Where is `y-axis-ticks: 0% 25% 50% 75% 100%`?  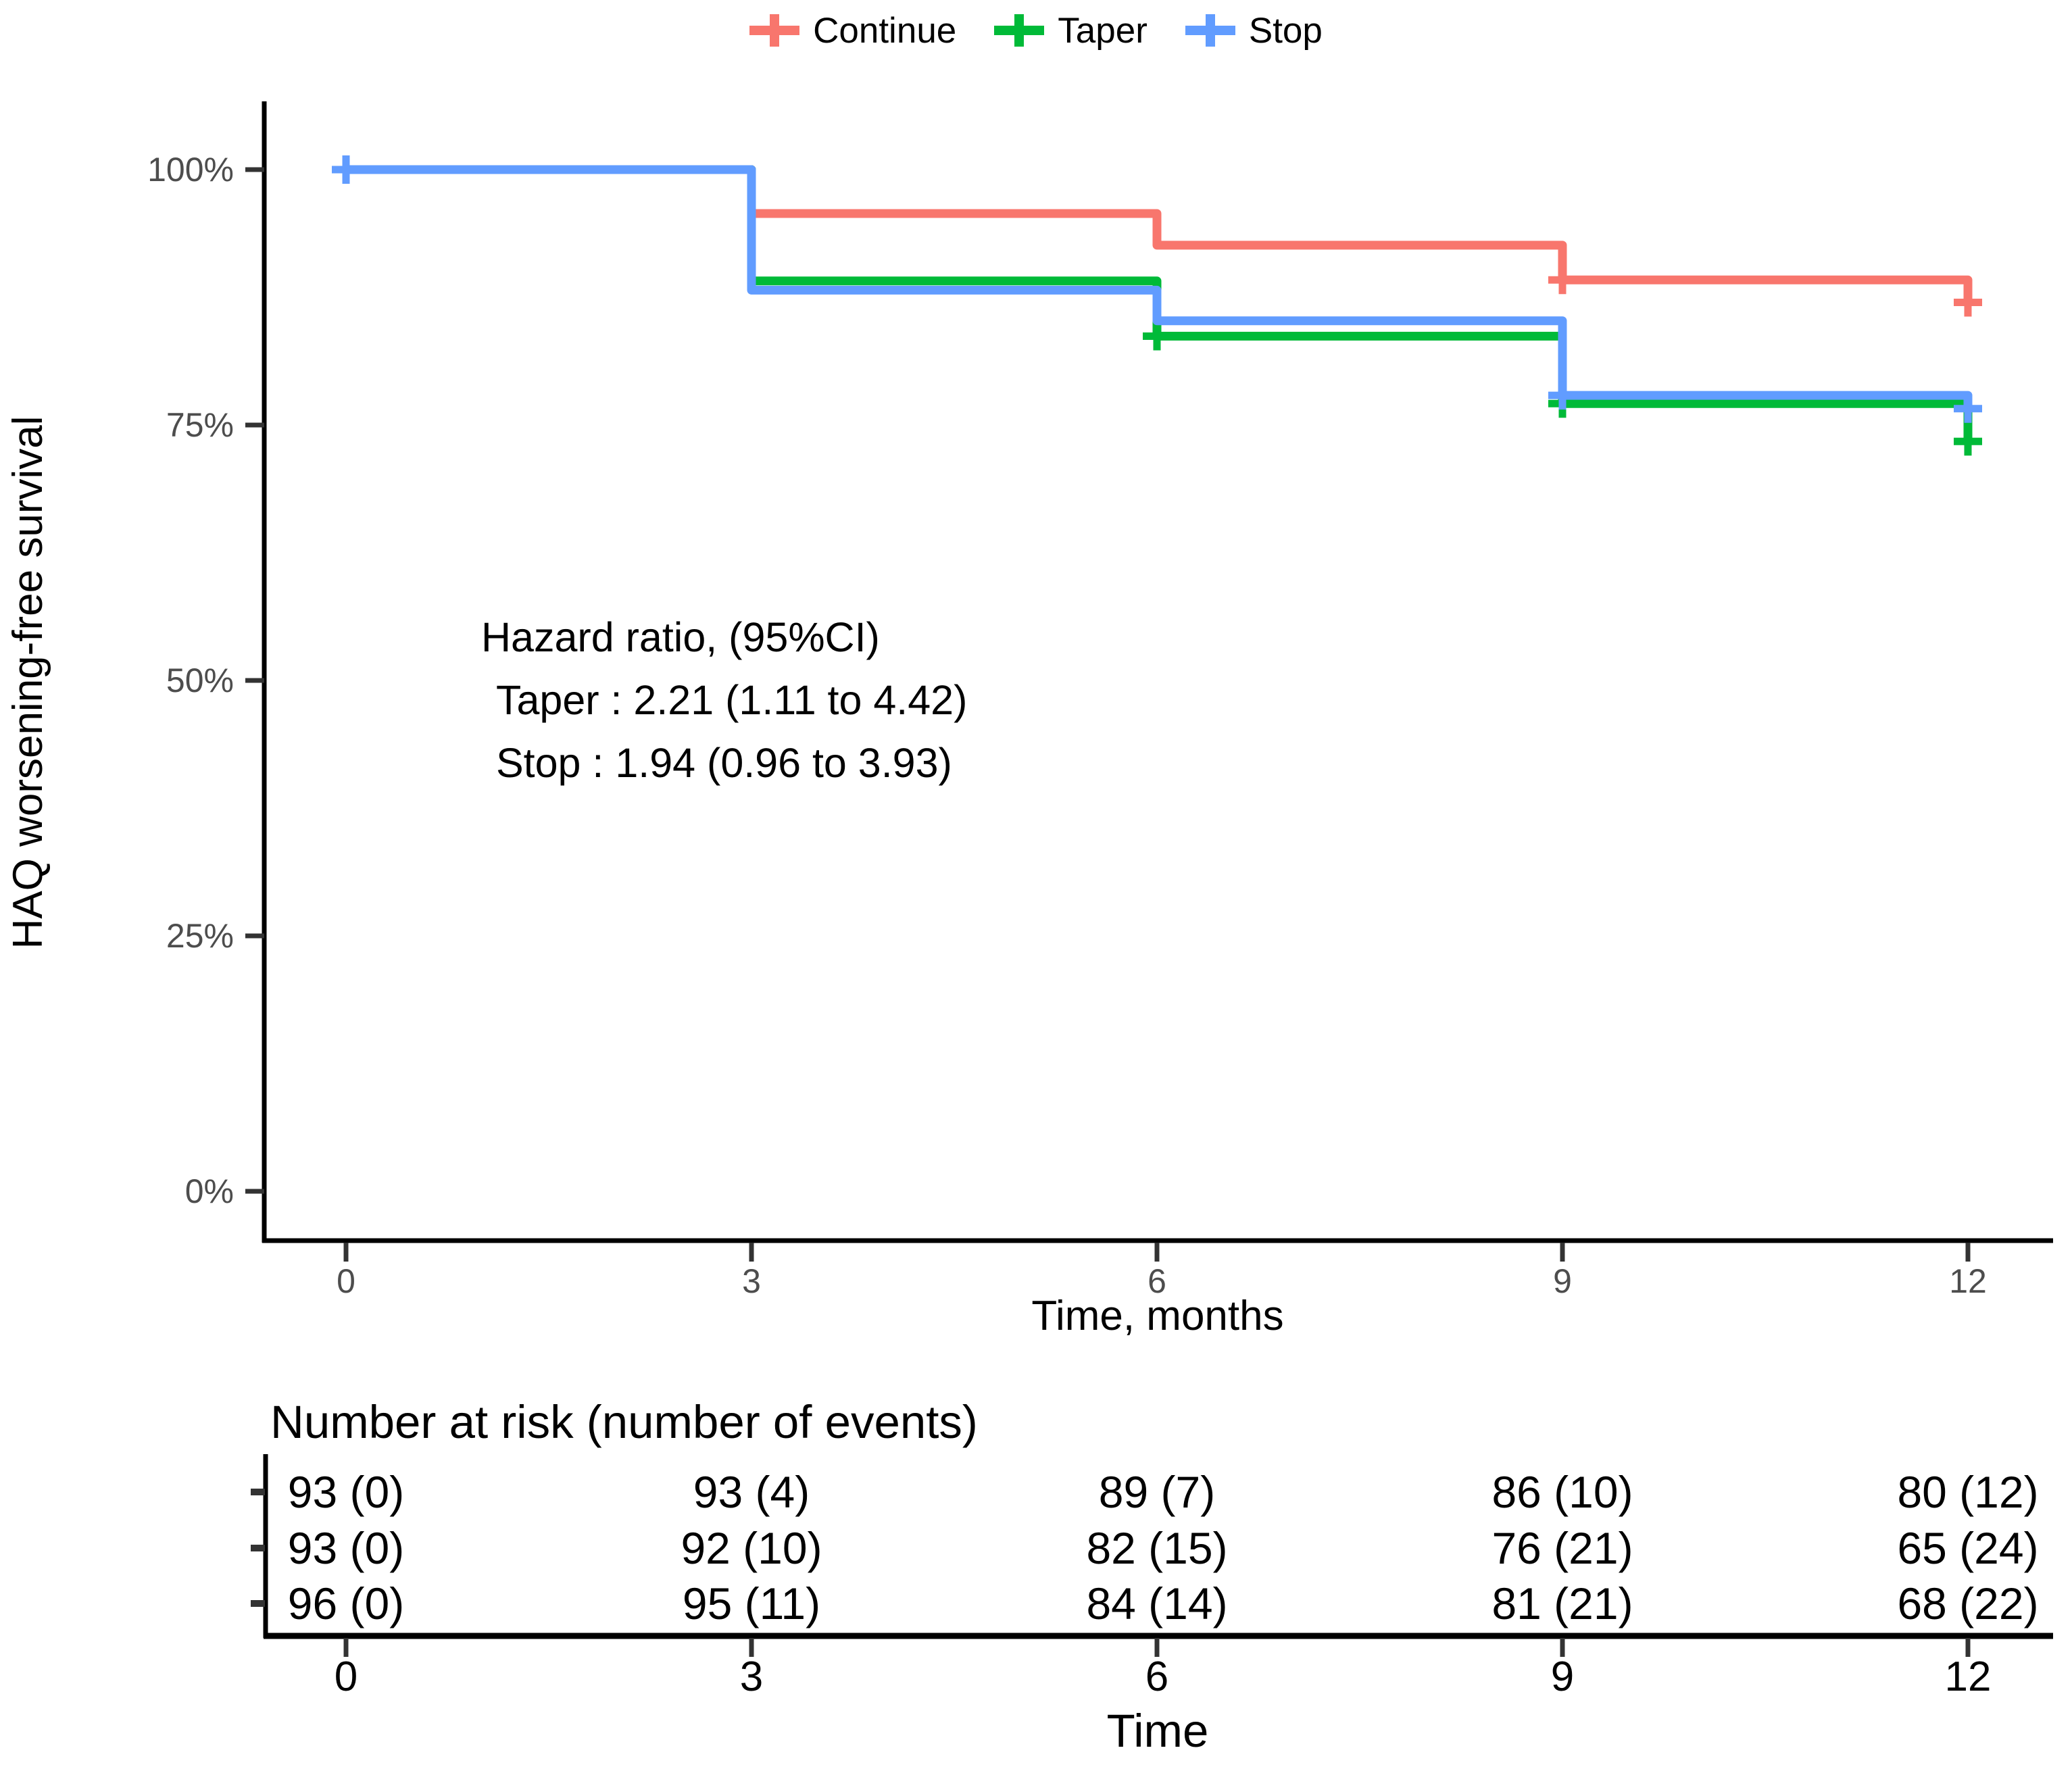 y-axis-ticks: 0% 25% 50% 75% 100% is located at coordinates (205, 681).